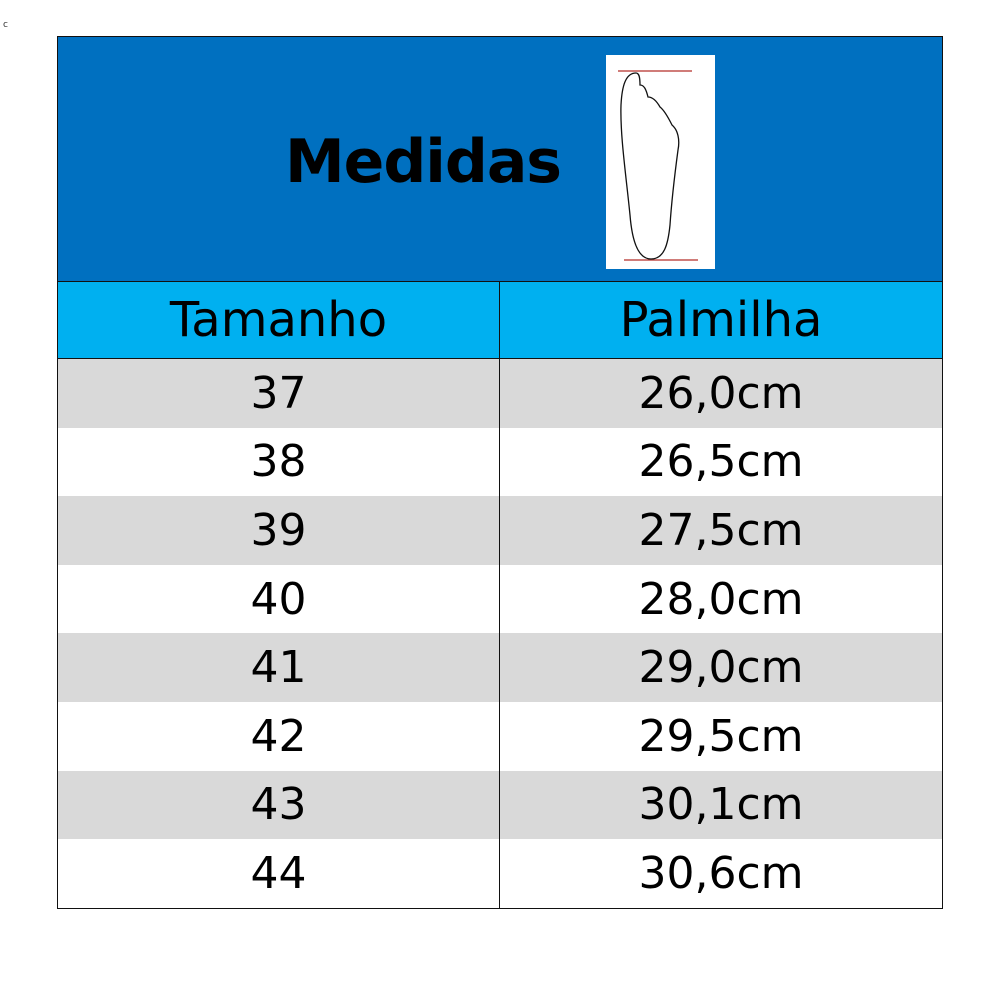 The width and height of the screenshot is (1000, 1000). Describe the element at coordinates (721, 873) in the screenshot. I see `insole-cell: 30,6cm` at that location.